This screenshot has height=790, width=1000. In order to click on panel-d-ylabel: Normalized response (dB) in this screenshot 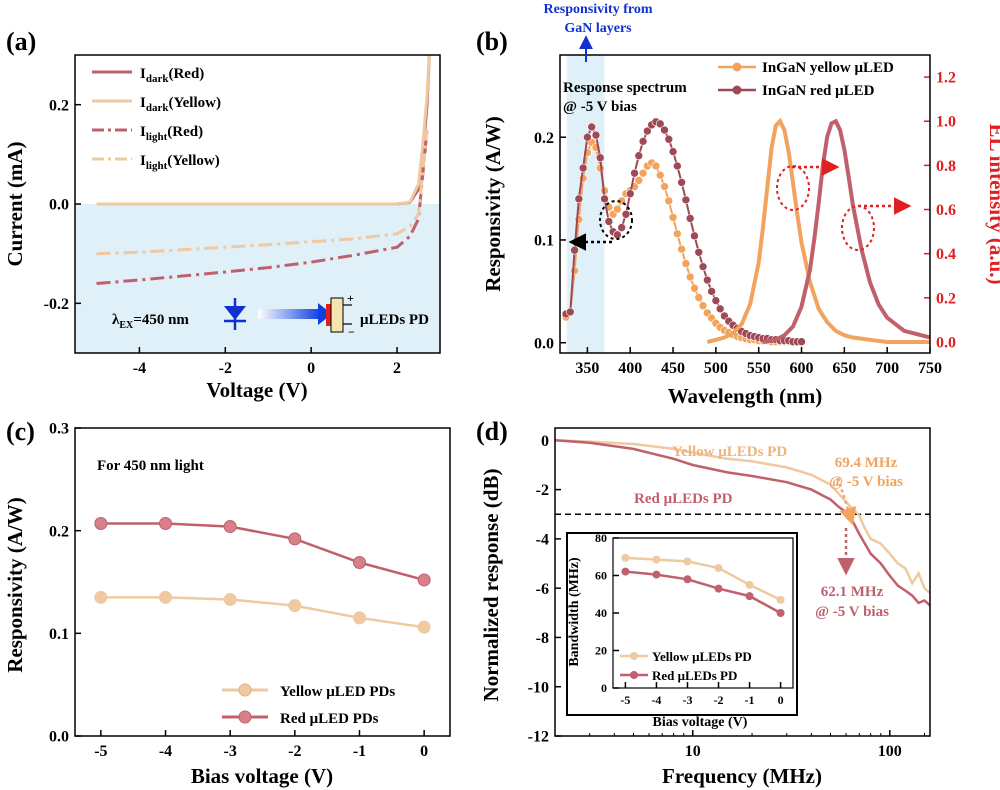, I will do `click(491, 585)`.